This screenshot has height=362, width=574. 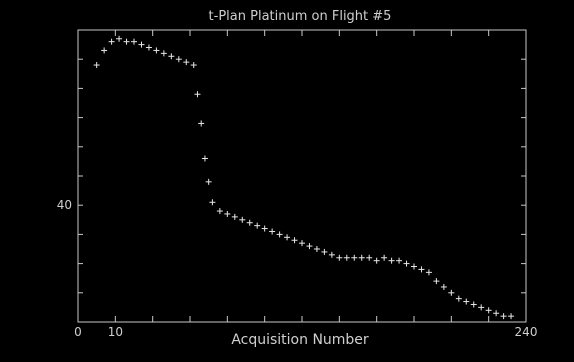 I want to click on x-tick-label: 240, so click(x=526, y=332).